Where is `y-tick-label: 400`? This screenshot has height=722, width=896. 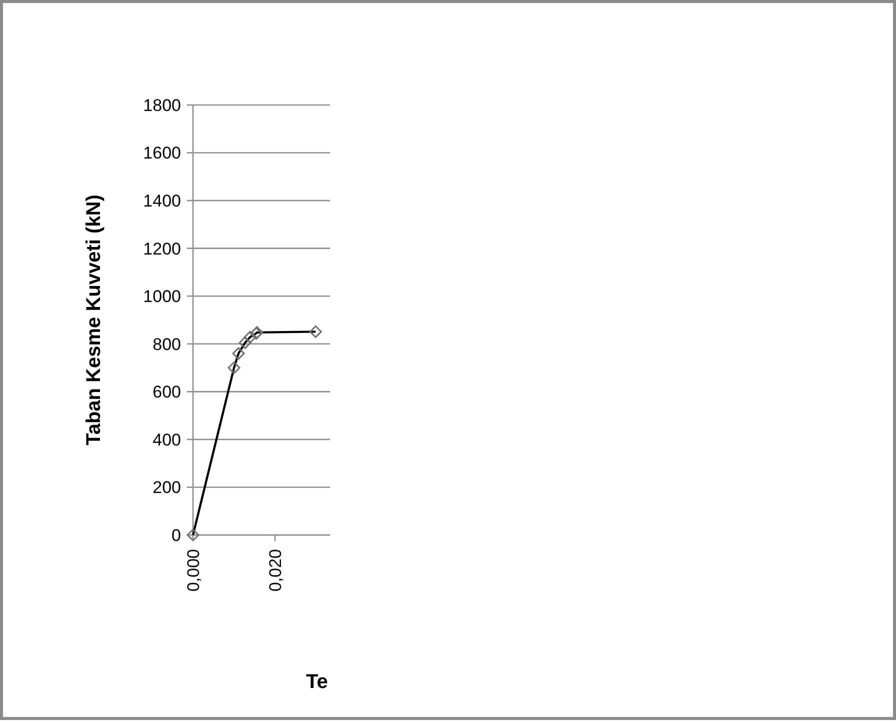 y-tick-label: 400 is located at coordinates (166, 440).